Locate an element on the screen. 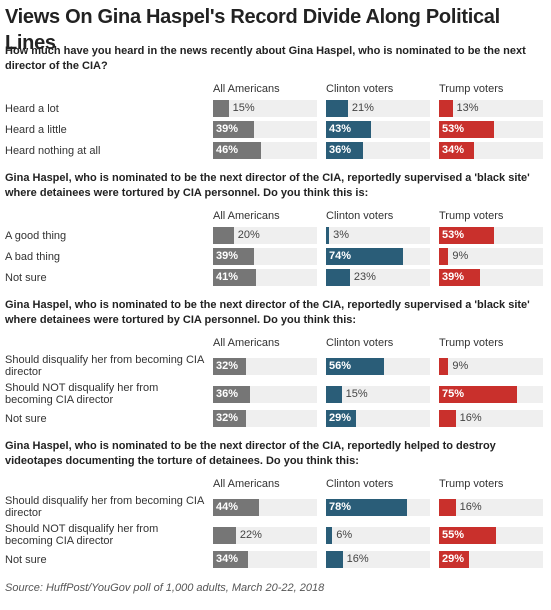 The width and height of the screenshot is (551, 610). answer-label: Heard nothing at all is located at coordinates (53, 150).